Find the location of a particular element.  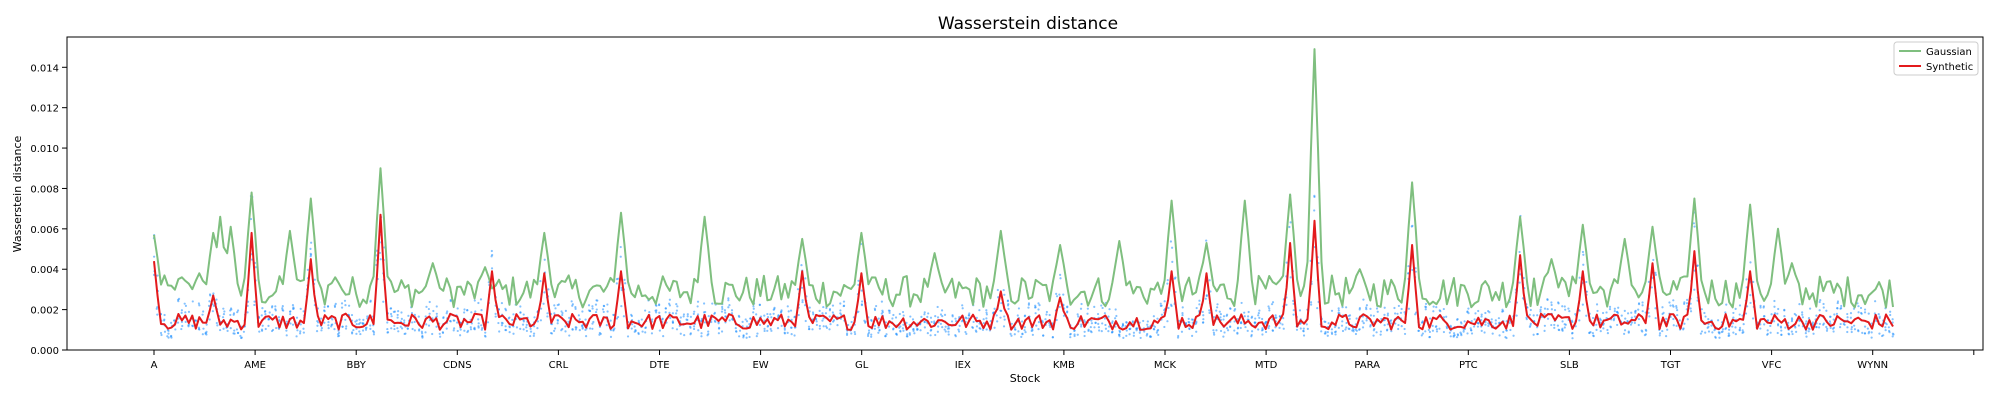

y-tick-label: 0.012 is located at coordinates (44, 109).